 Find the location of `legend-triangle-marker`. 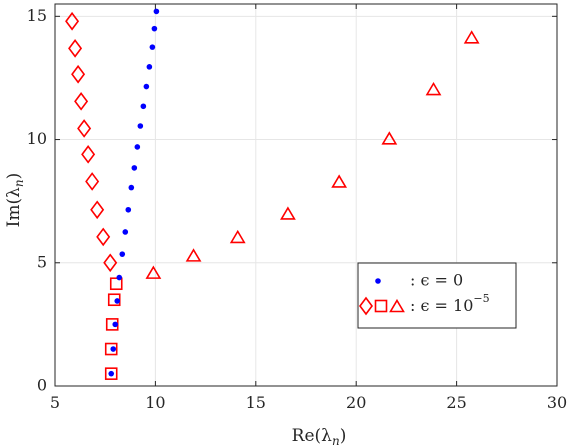

legend-triangle-marker is located at coordinates (397, 305).